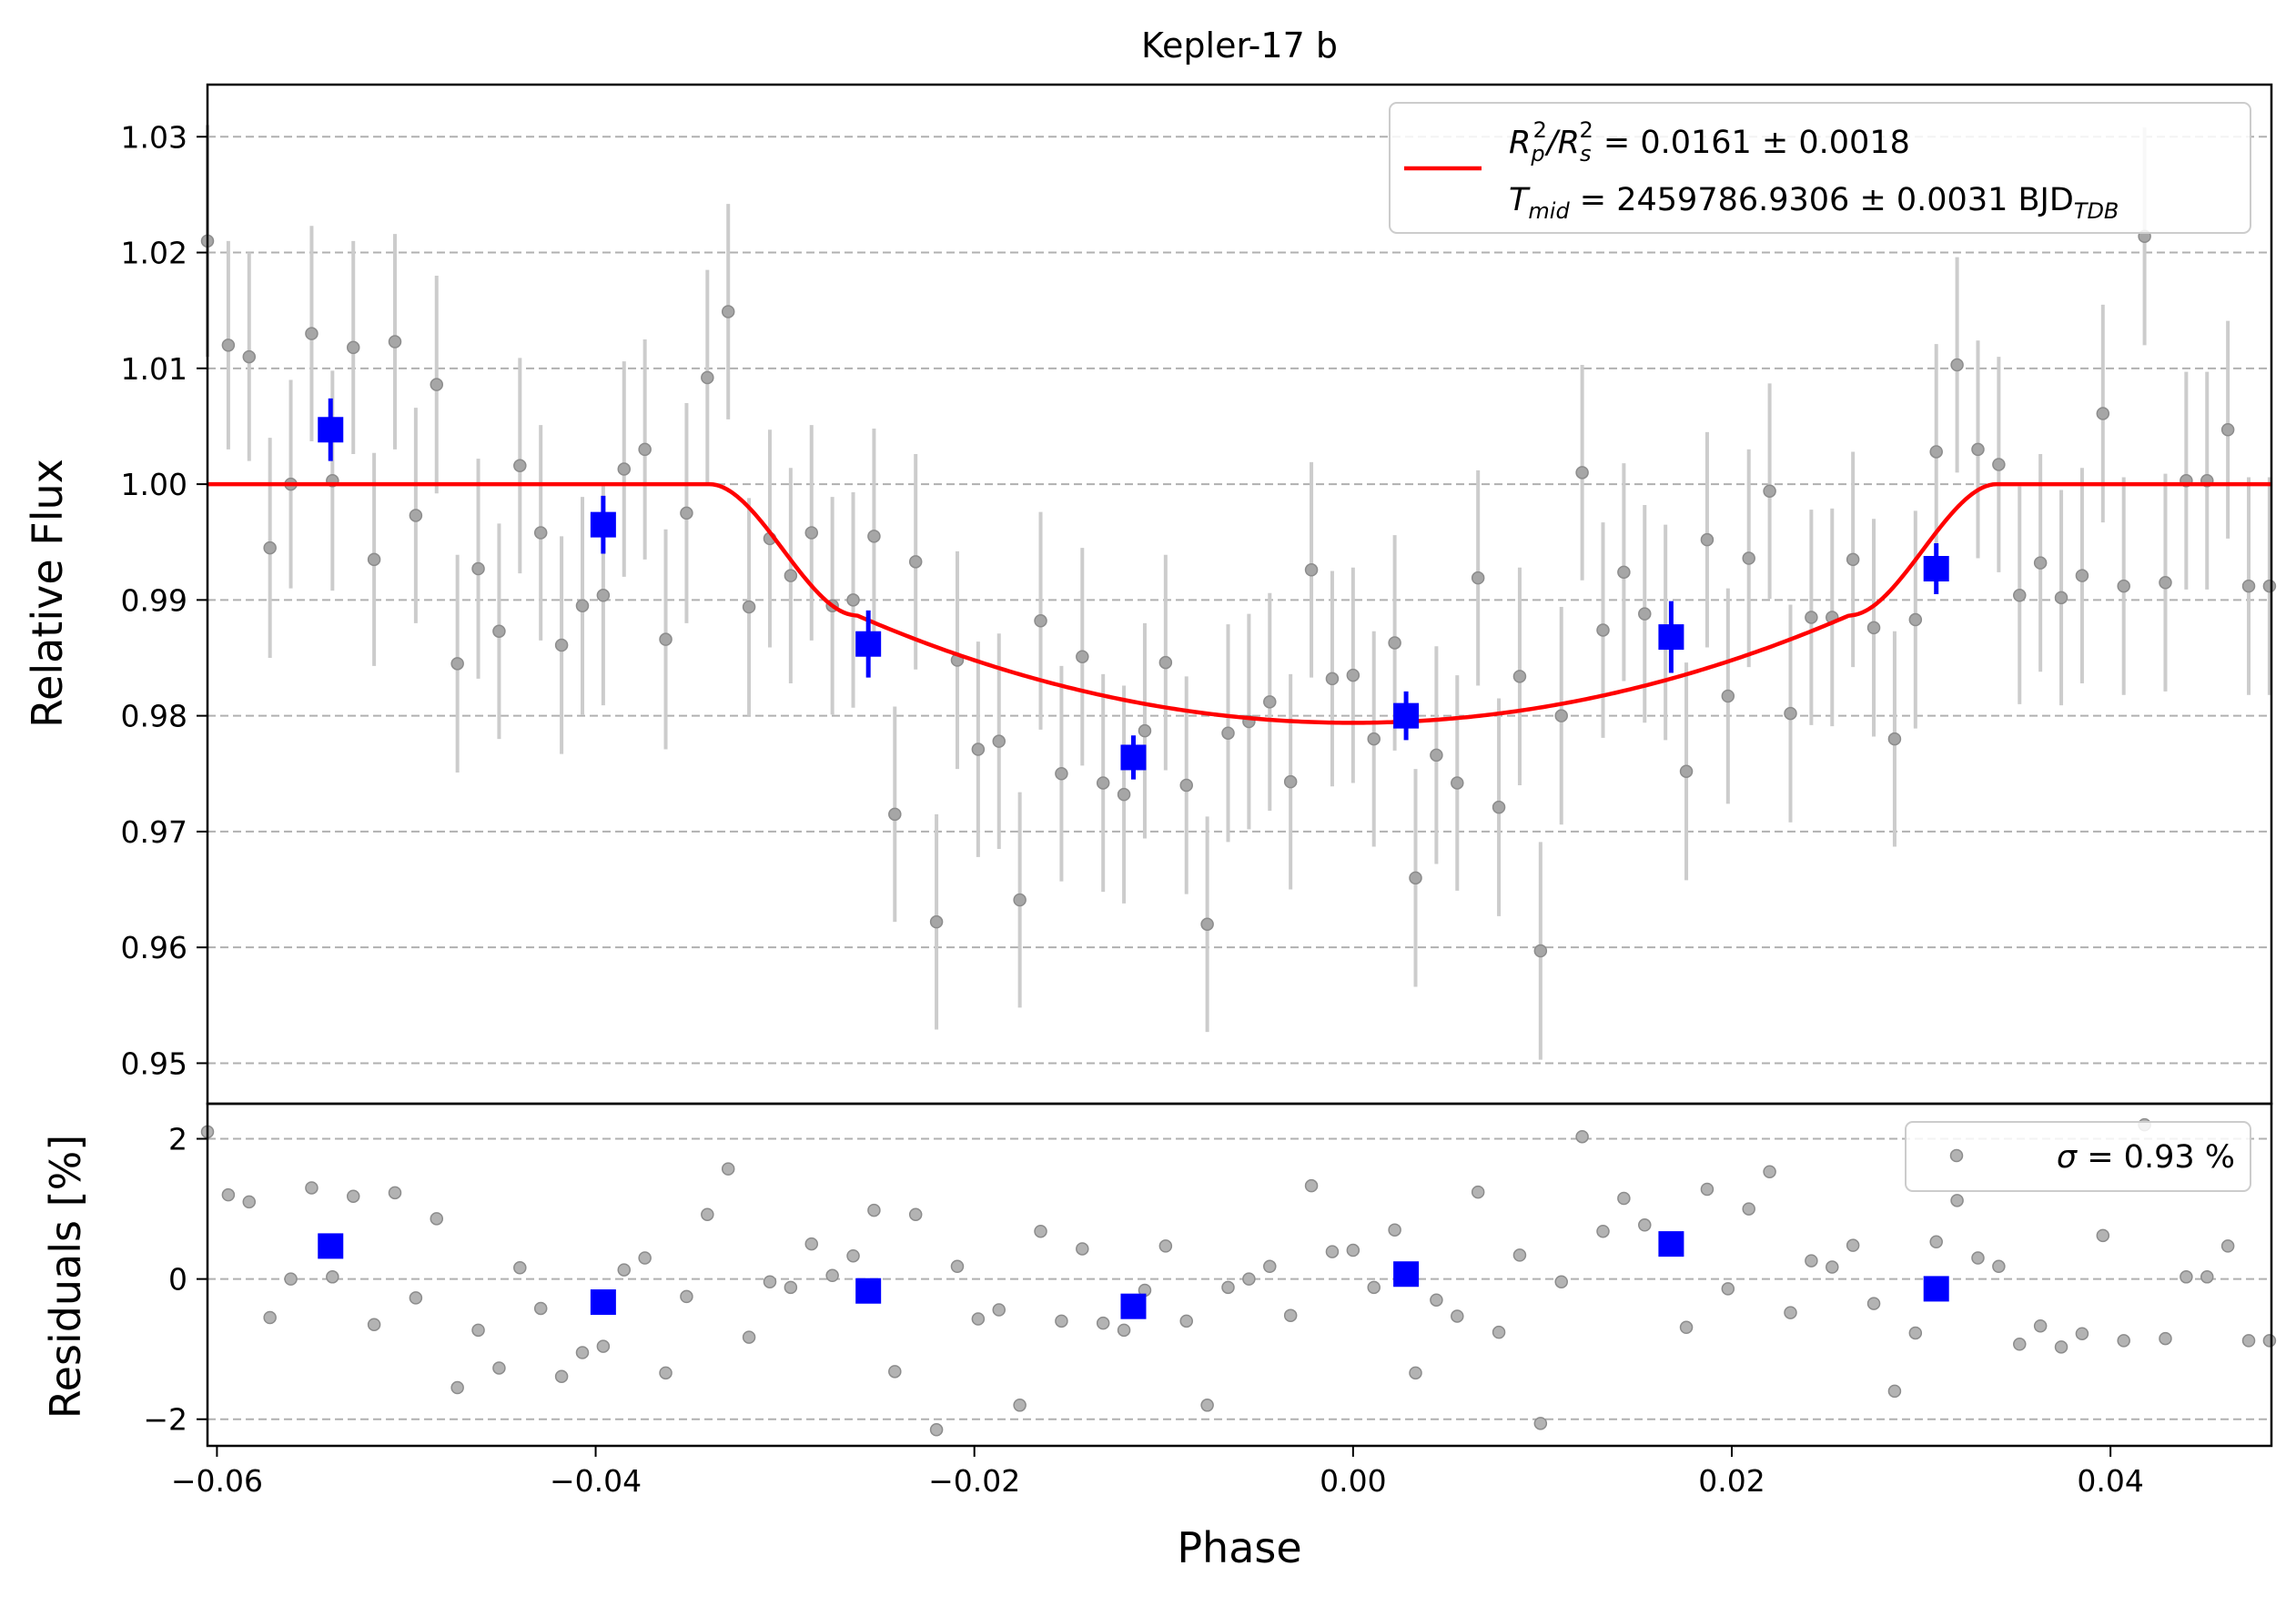 The image size is (2296, 1606). I want to click on residual-legend-marker, so click(1957, 1155).